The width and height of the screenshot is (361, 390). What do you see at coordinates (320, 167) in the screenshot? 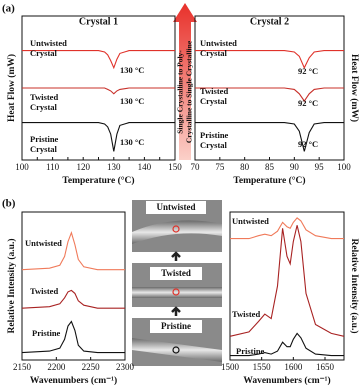
I see `x-tick-label: 95` at bounding box center [320, 167].